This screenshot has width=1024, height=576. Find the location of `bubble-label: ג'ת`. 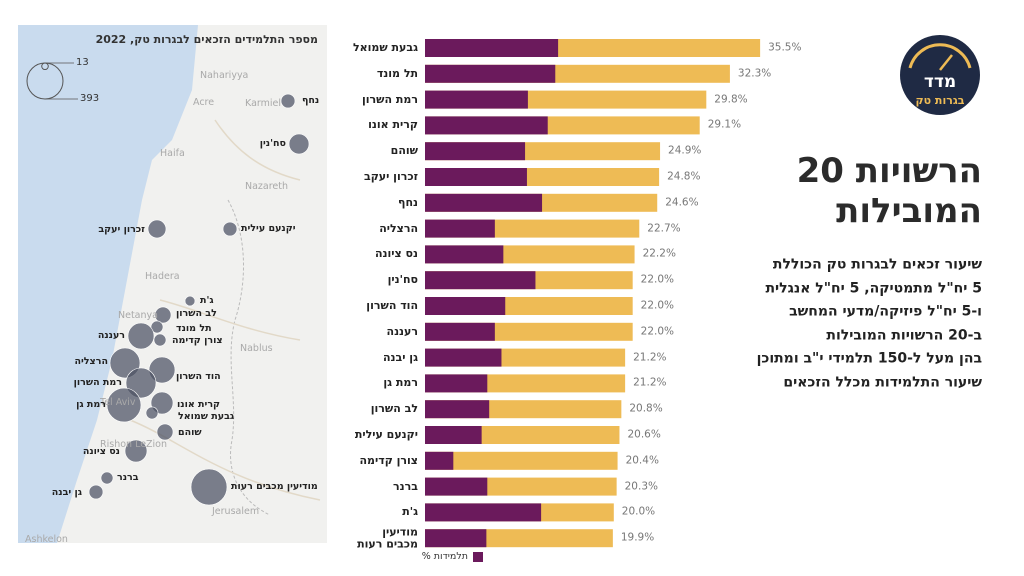

bubble-label: ג'ת is located at coordinates (207, 301).